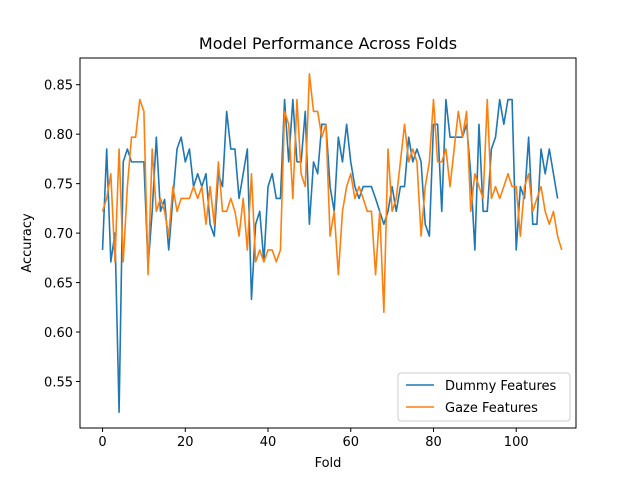  I want to click on x-tick-label: 20, so click(185, 442).